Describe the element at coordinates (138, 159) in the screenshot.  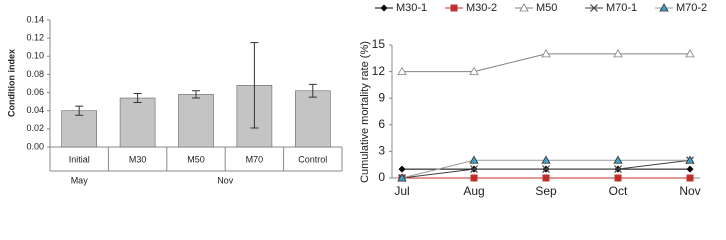
I see `x-tick-label: M30` at that location.